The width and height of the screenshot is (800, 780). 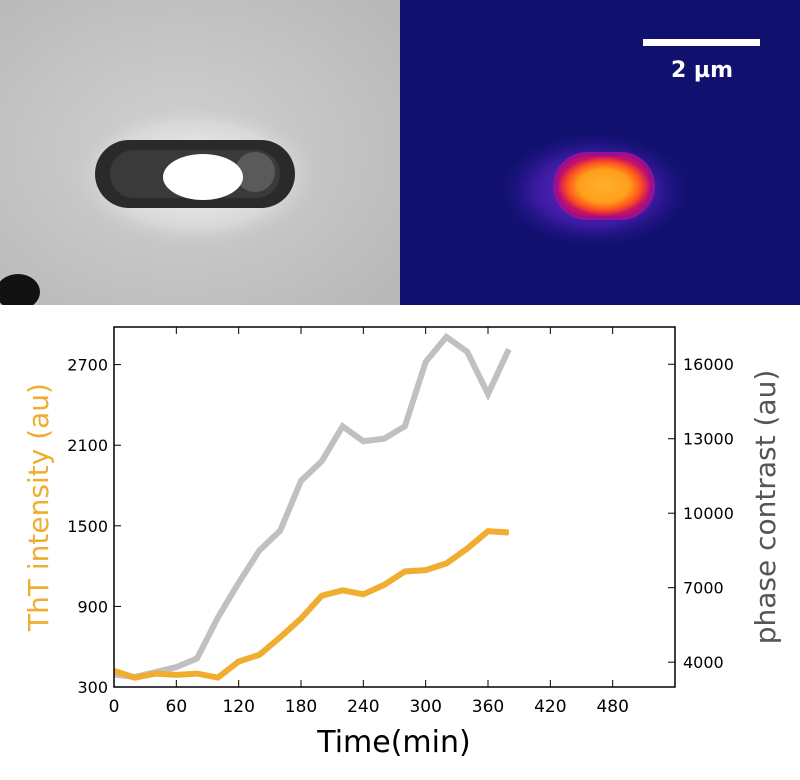 I want to click on y-right-tick-label: 13000, so click(x=708, y=439).